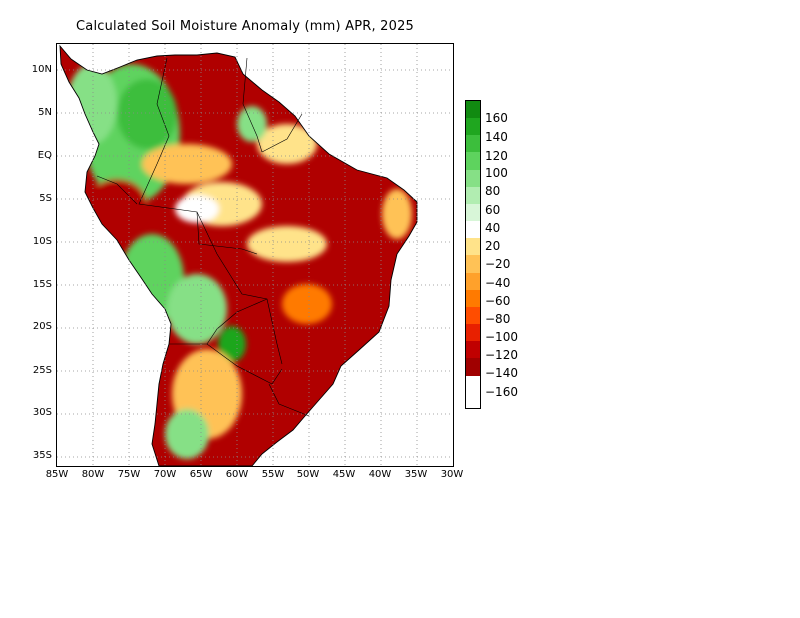 The image size is (800, 618). Describe the element at coordinates (498, 319) in the screenshot. I see `colorbar-label: −80` at that location.